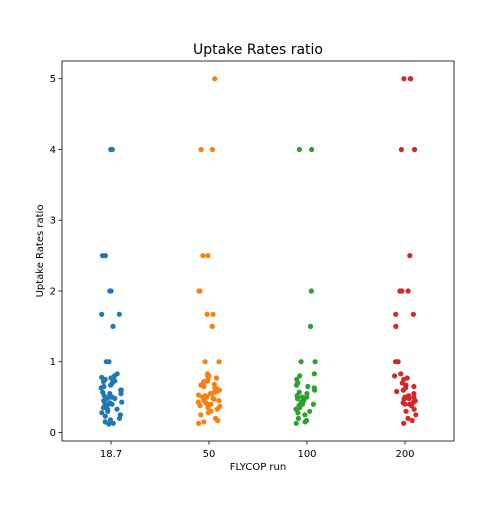 Image resolution: width=504 pixels, height=508 pixels. I want to click on x-tick-label: 200, so click(404, 454).